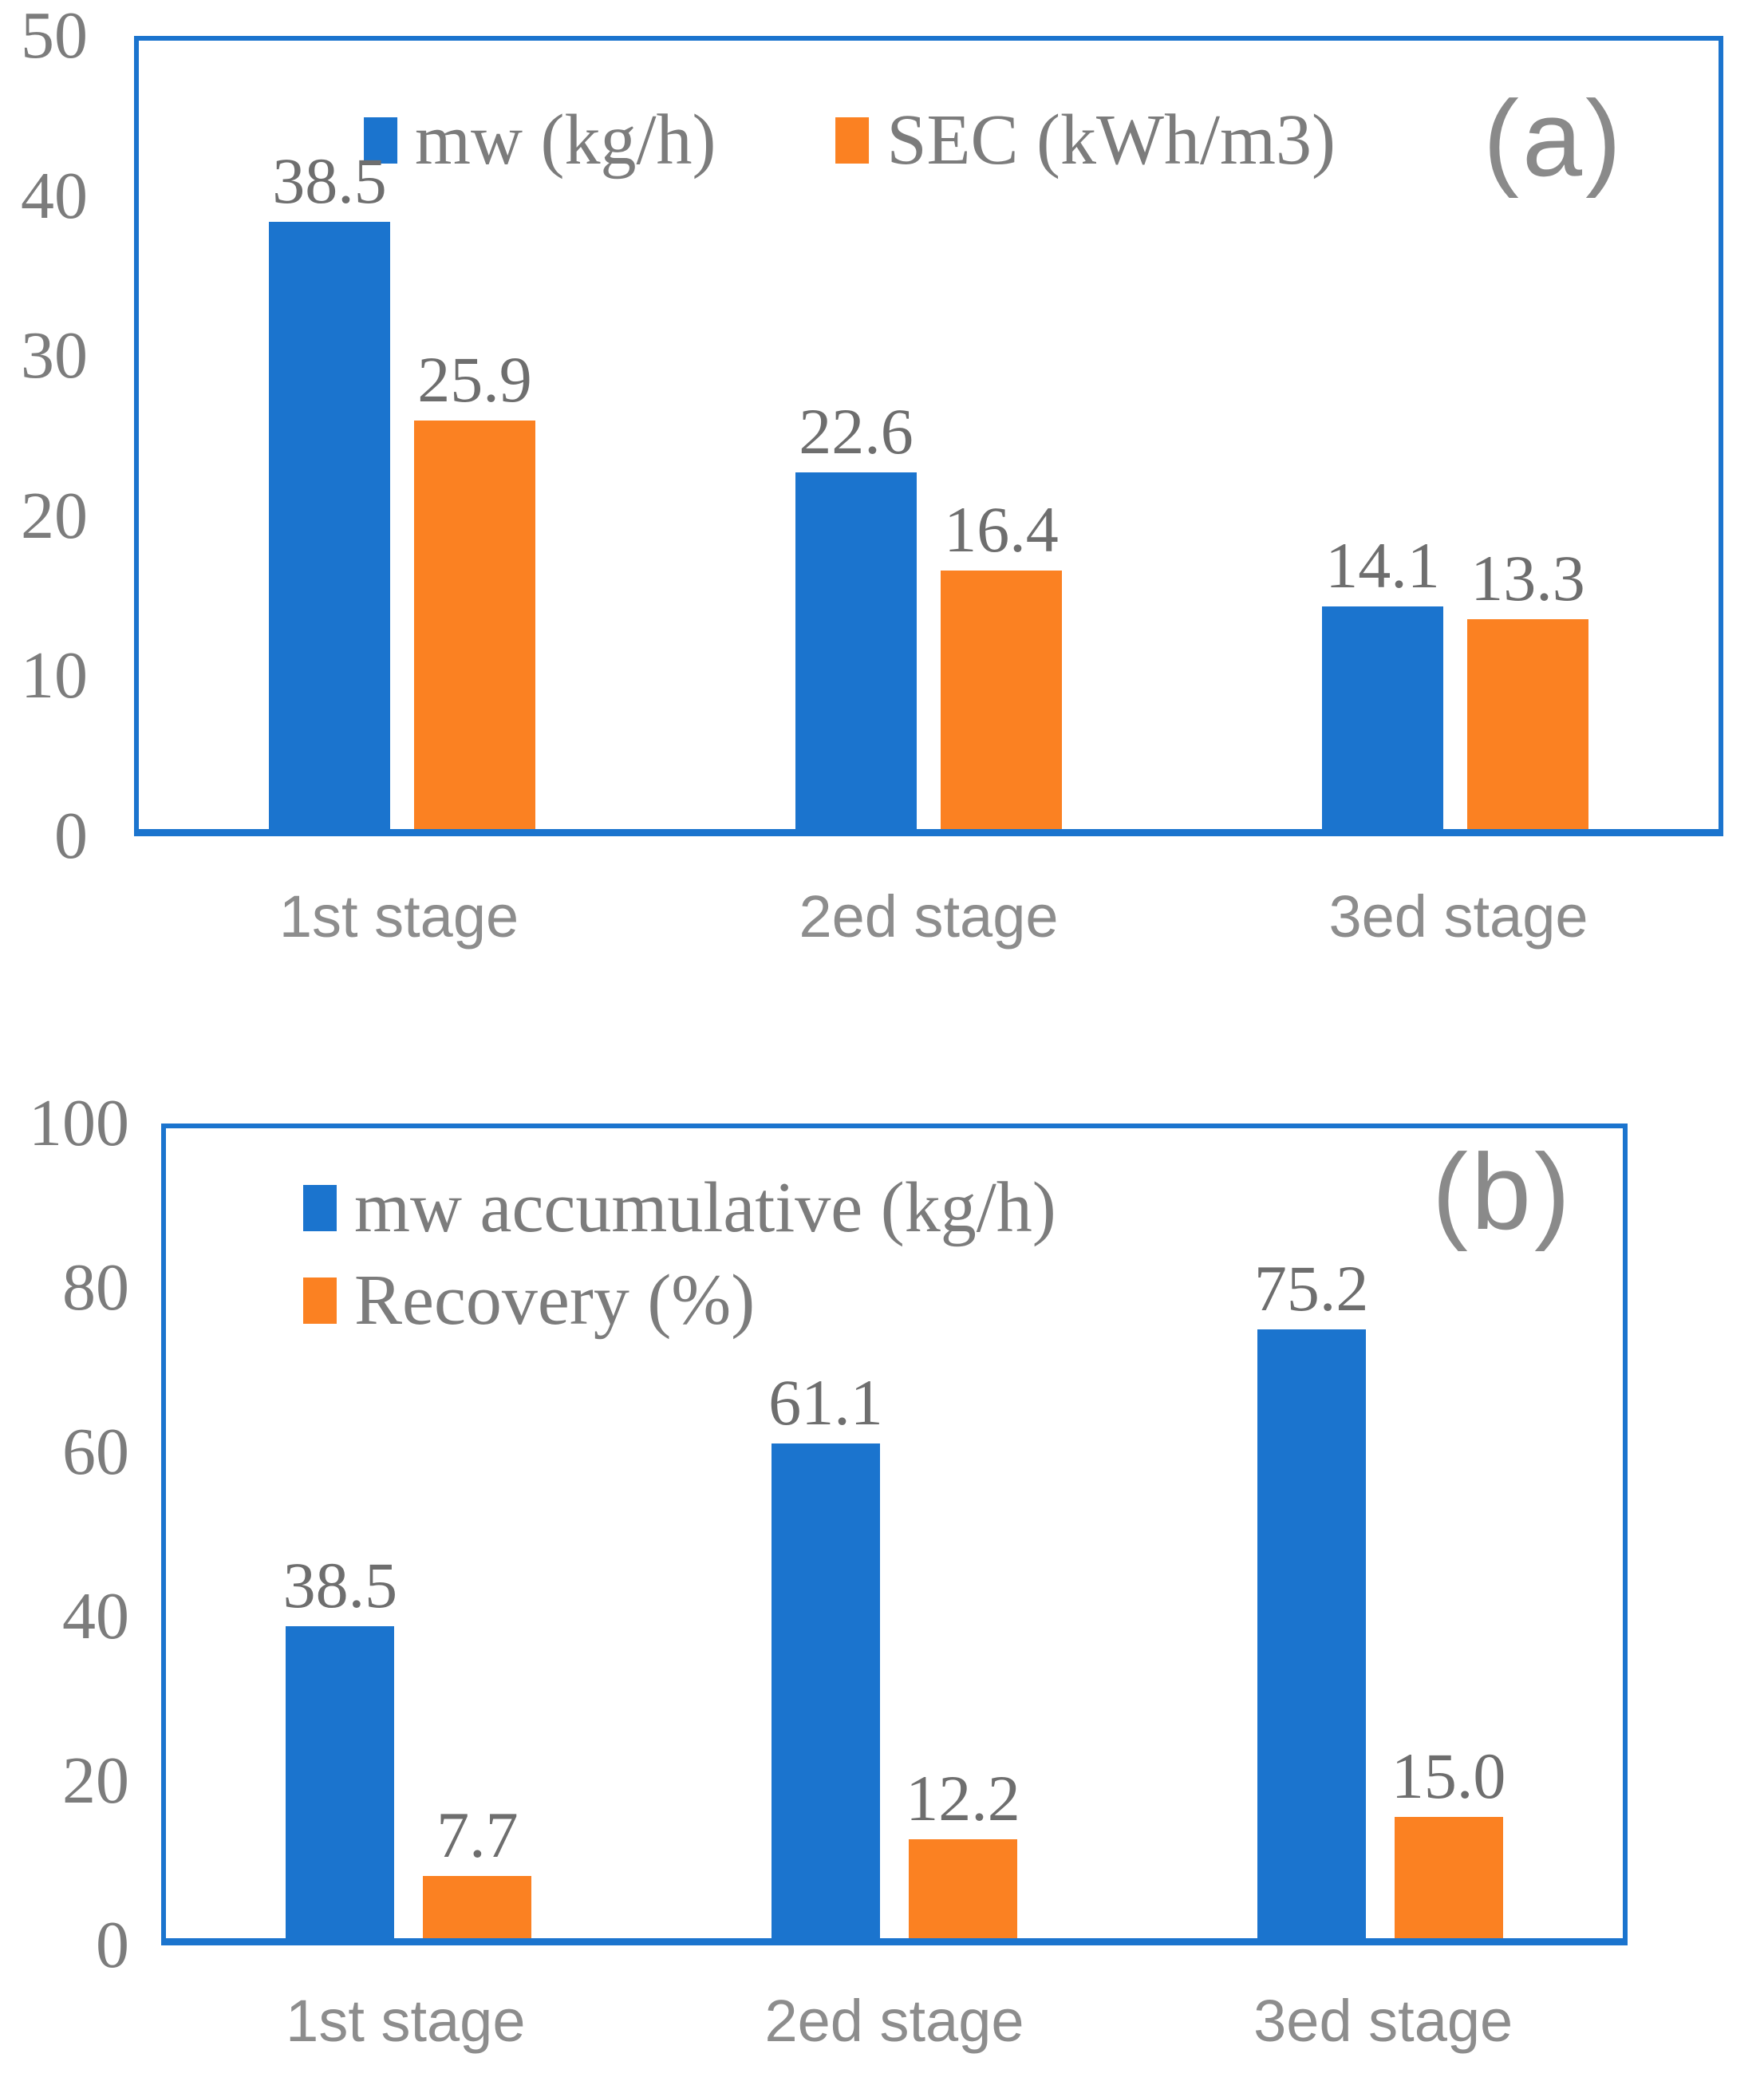 The image size is (1764, 2097). Describe the element at coordinates (1382, 435) in the screenshot. I see `bar-column: 14.1` at that location.